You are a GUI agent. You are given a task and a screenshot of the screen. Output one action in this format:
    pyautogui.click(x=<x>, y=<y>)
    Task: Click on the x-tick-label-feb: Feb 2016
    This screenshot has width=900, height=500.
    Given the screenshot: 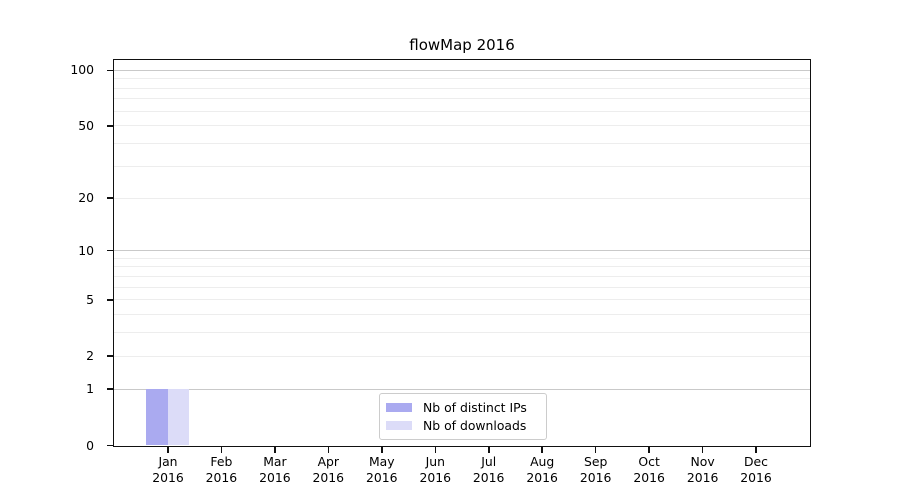 What is the action you would take?
    pyautogui.click(x=221, y=469)
    